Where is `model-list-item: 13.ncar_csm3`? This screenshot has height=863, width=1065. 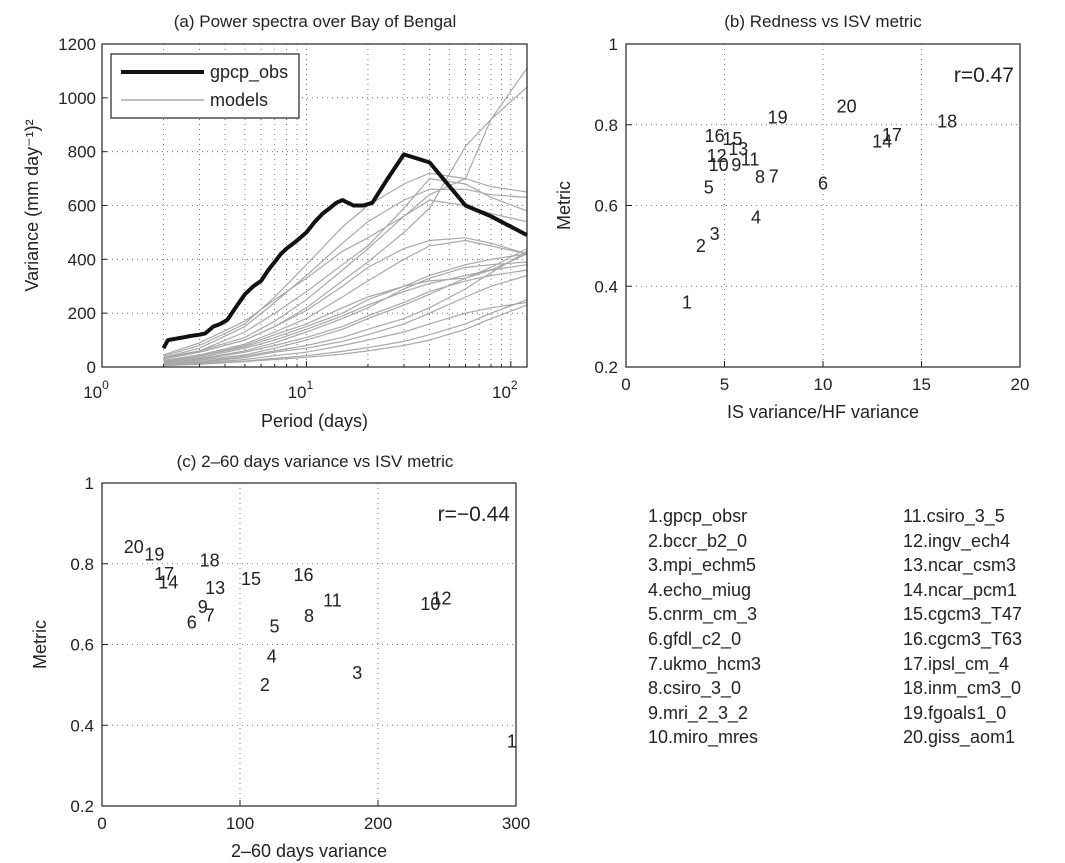
model-list-item: 13.ncar_csm3 is located at coordinates (960, 565).